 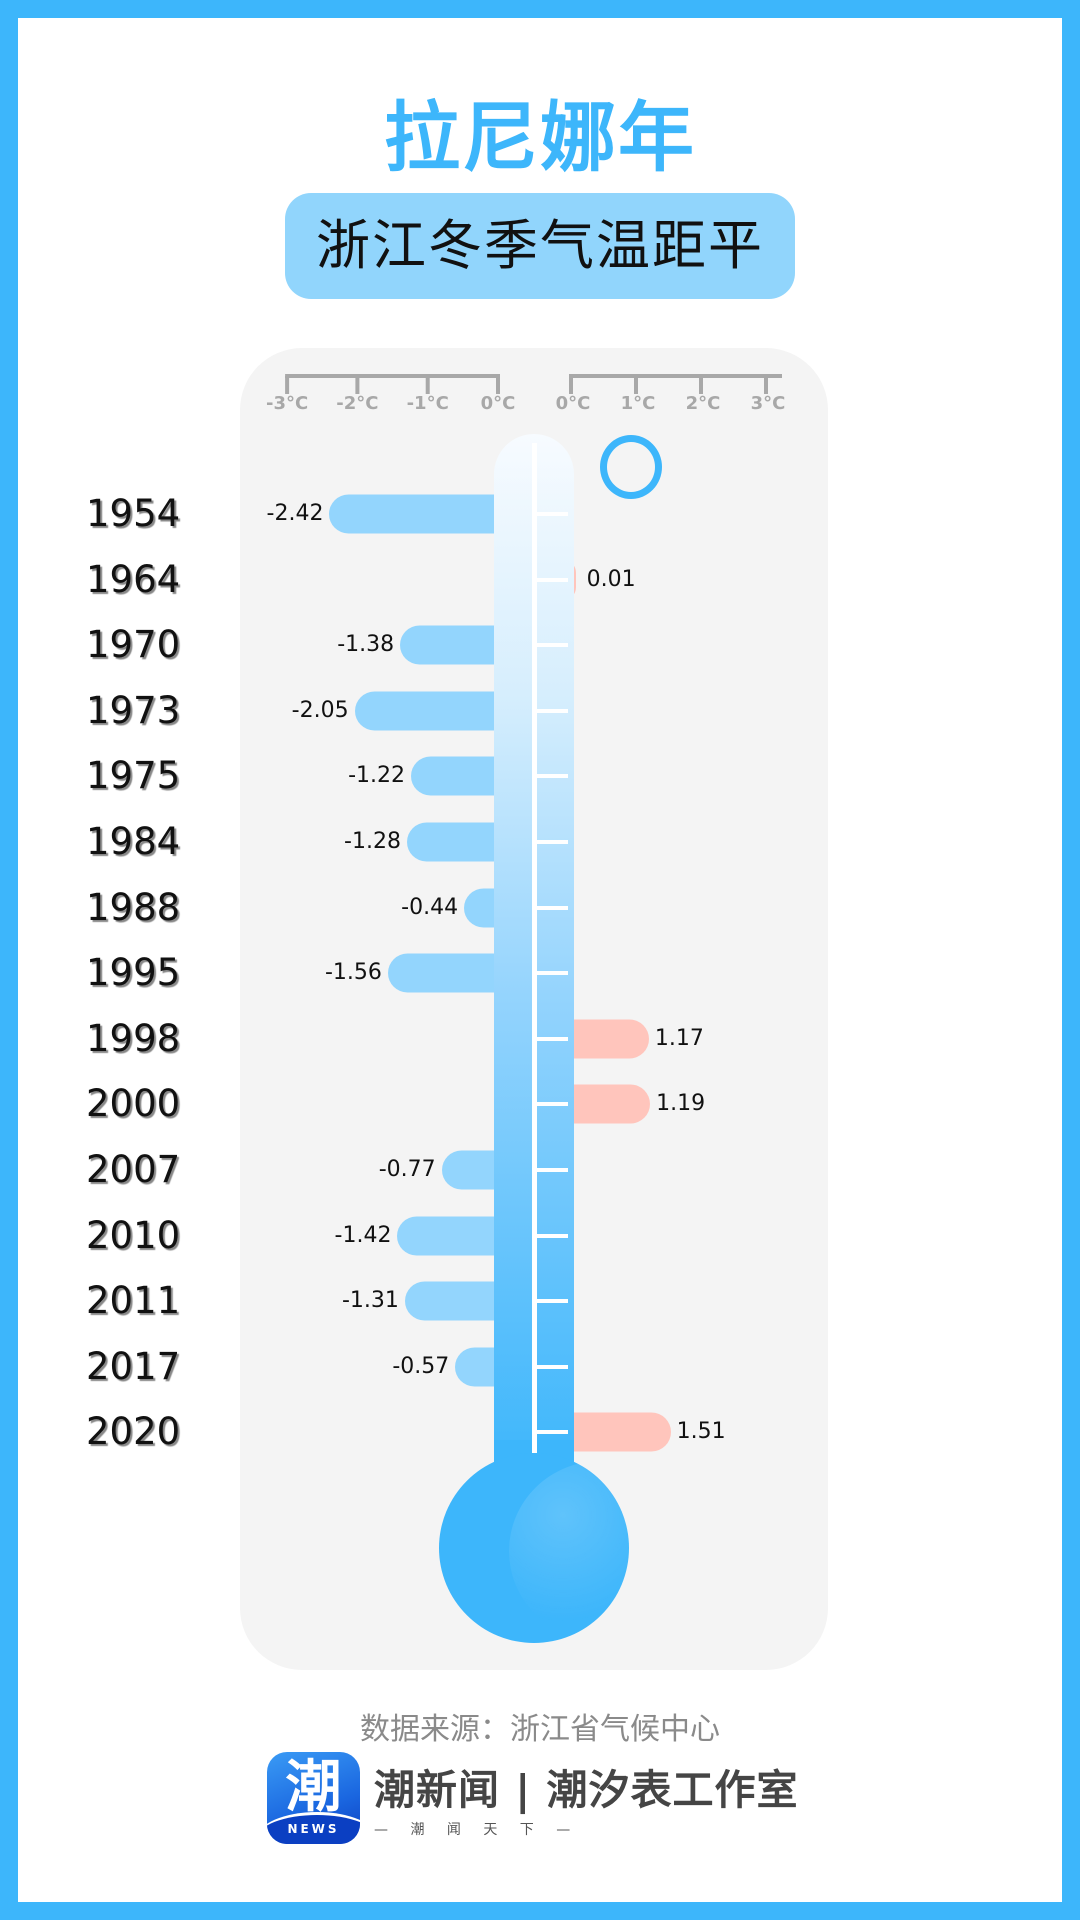 What do you see at coordinates (540, 245) in the screenshot?
I see `subtitle: 浙江冬季气温距平` at bounding box center [540, 245].